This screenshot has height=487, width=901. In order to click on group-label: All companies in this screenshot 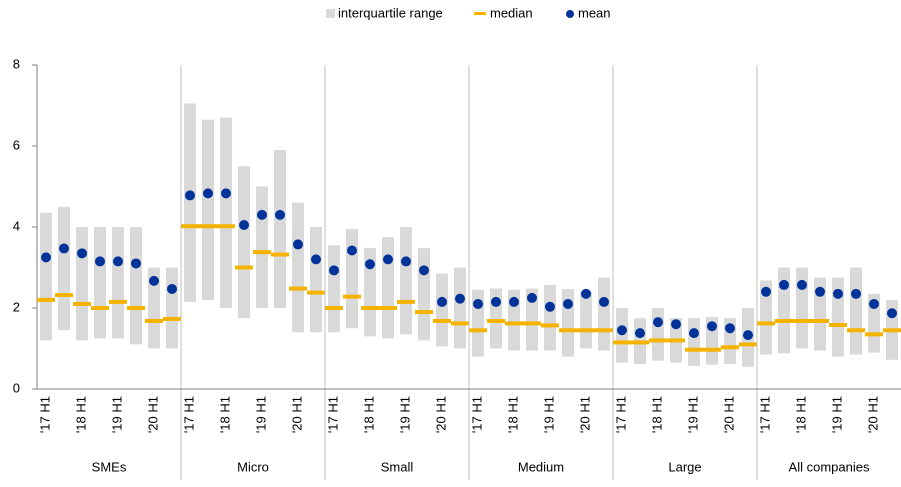, I will do `click(829, 466)`.